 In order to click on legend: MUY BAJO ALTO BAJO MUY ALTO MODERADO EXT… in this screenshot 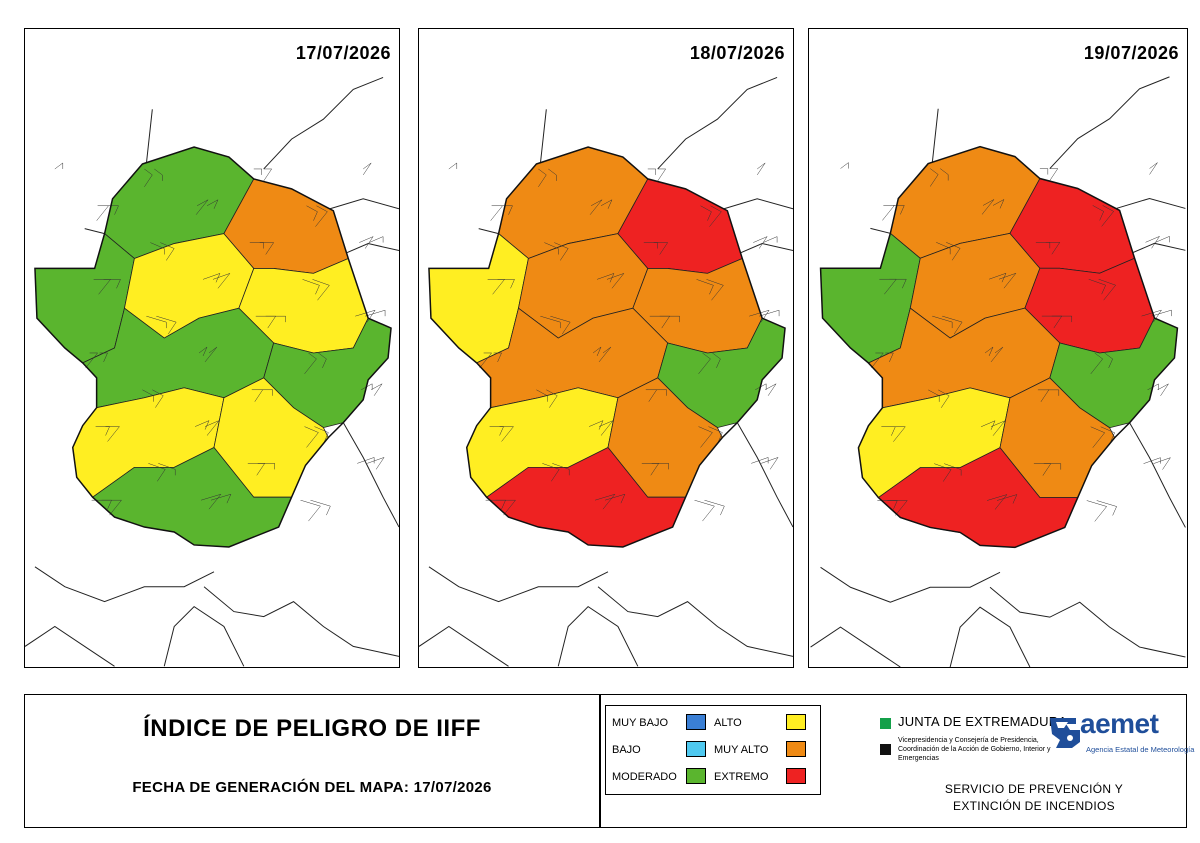, I will do `click(713, 750)`.